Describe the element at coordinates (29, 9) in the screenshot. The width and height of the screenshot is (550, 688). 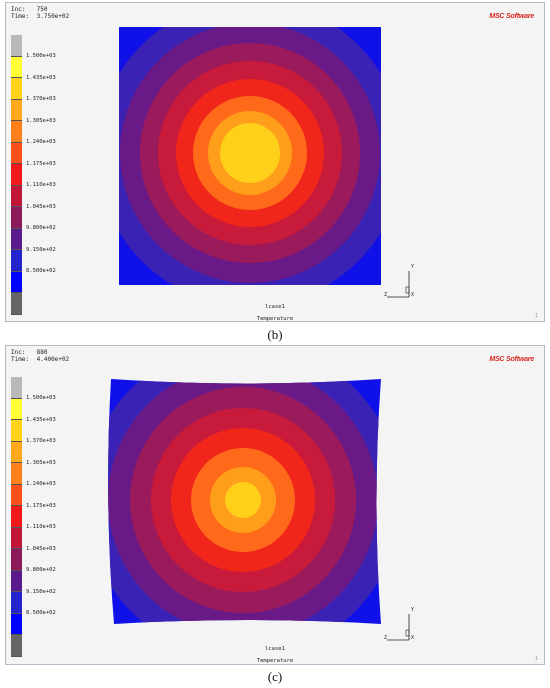
I see `inc-readout: Inc: 750` at that location.